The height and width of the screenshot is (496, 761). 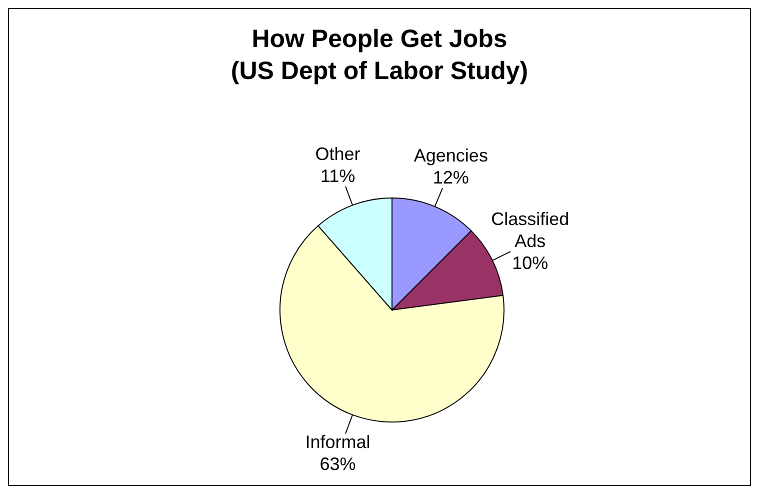 I want to click on data-label: 11%, so click(x=338, y=176).